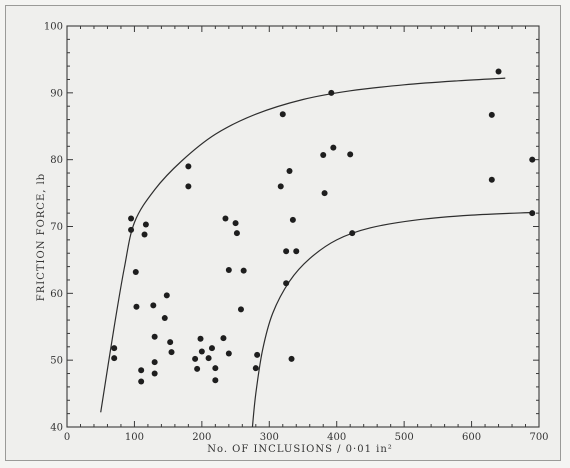  What do you see at coordinates (56, 93) in the screenshot?
I see `y-tick-label: 90` at bounding box center [56, 93].